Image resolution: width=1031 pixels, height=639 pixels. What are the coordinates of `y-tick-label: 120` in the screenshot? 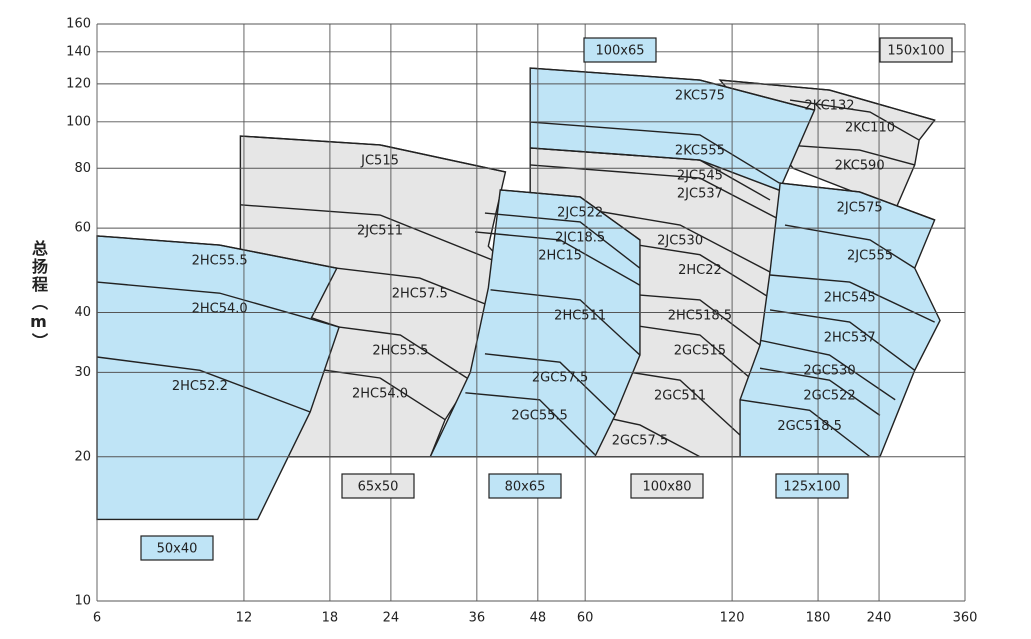 It's located at (78, 83).